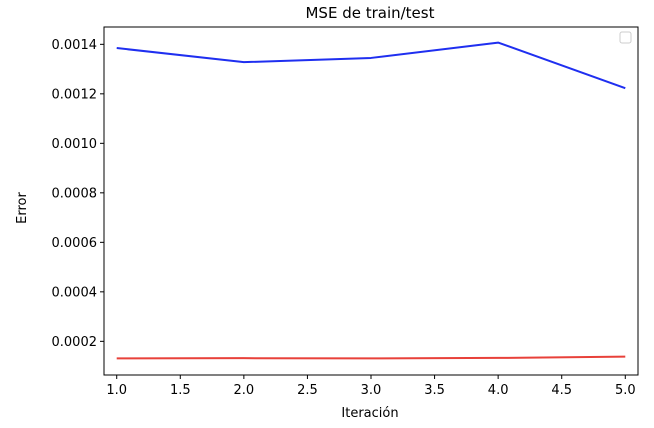 Image resolution: width=654 pixels, height=428 pixels. I want to click on y-tick-label: 0.0004, so click(75, 292).